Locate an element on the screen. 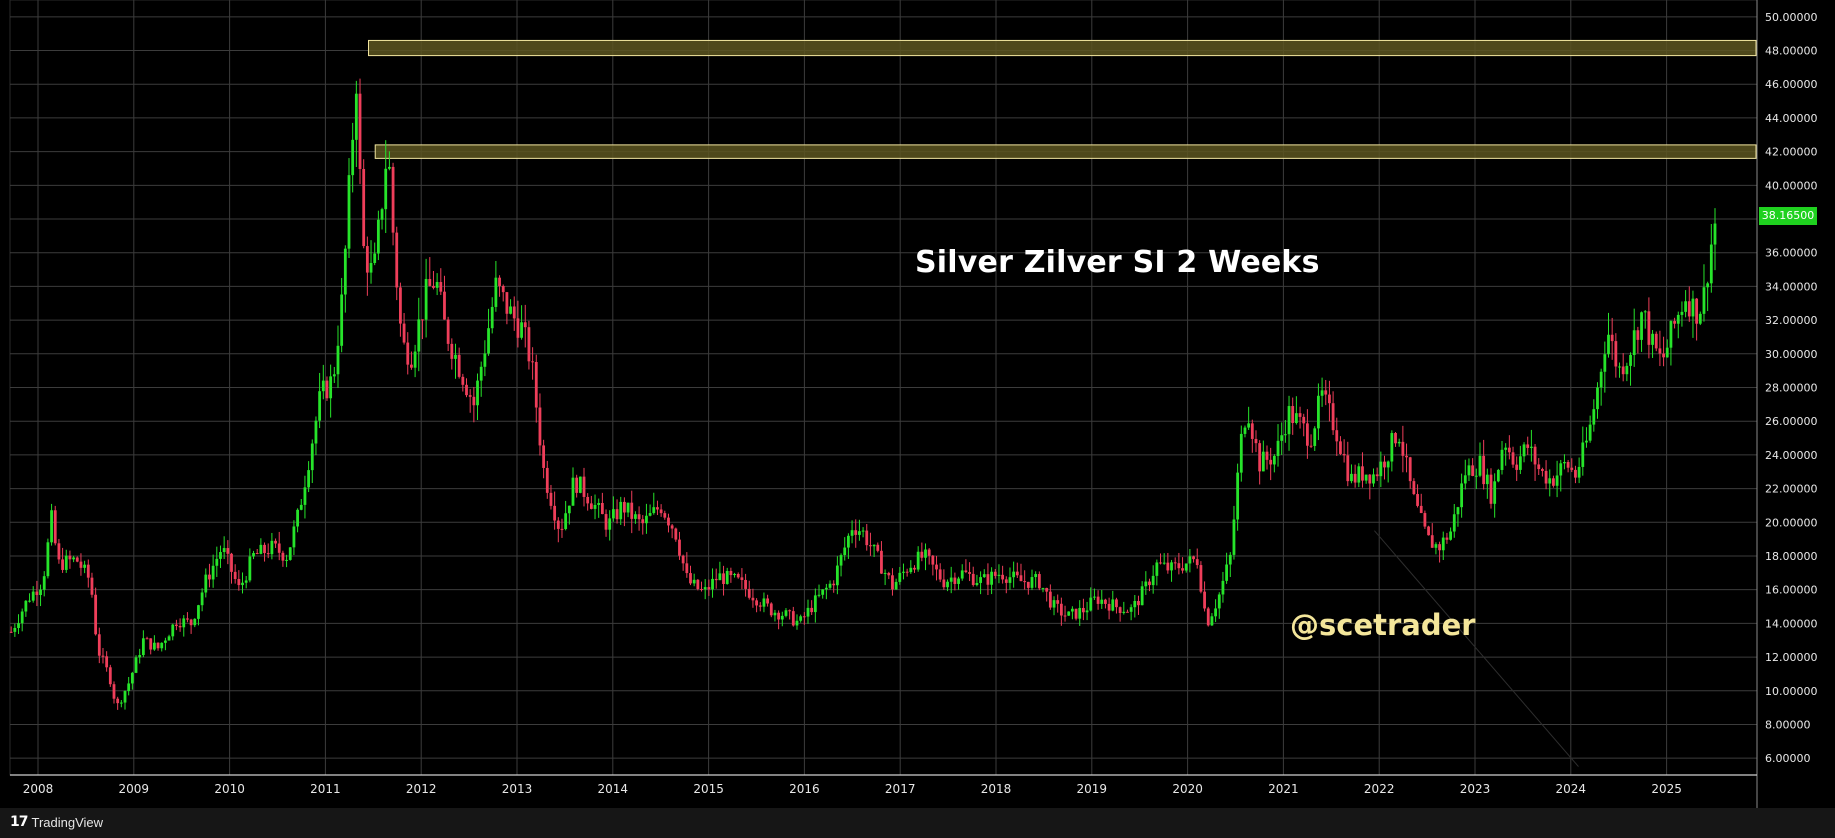 The height and width of the screenshot is (838, 1835). y-tick-label: 28.00000 is located at coordinates (1791, 388).